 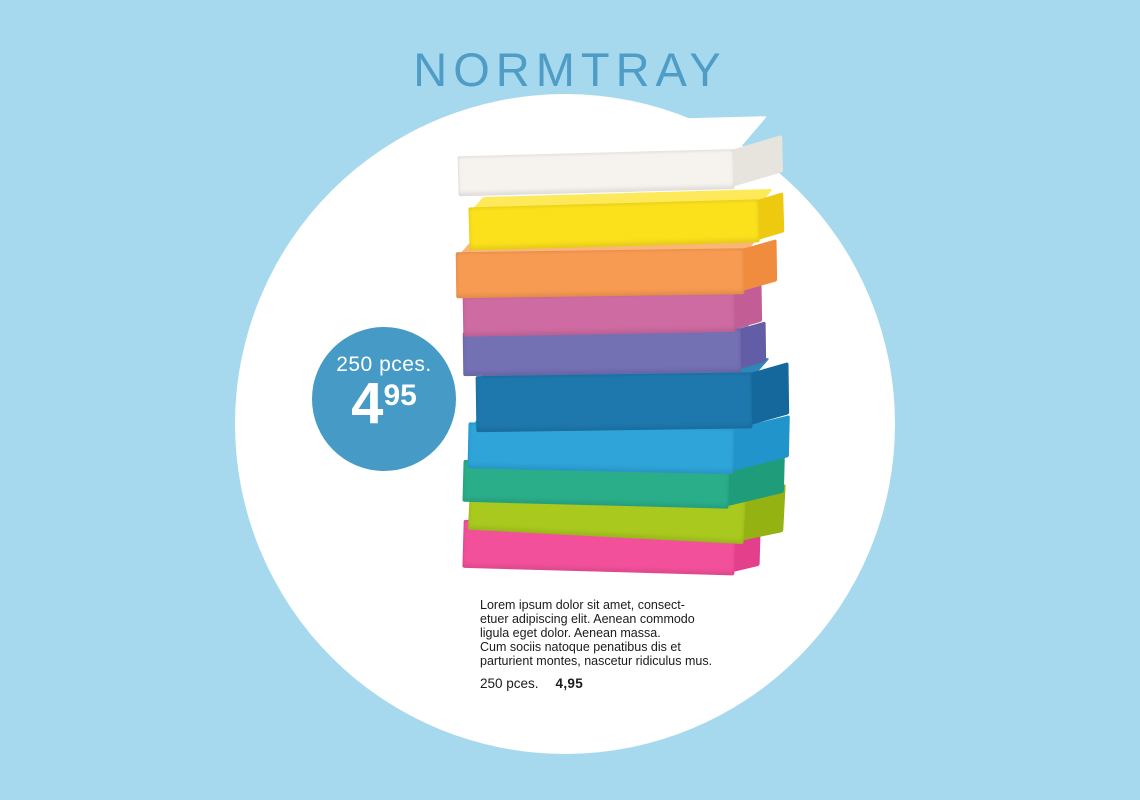 I want to click on badge-price-main: 4, so click(x=367, y=403).